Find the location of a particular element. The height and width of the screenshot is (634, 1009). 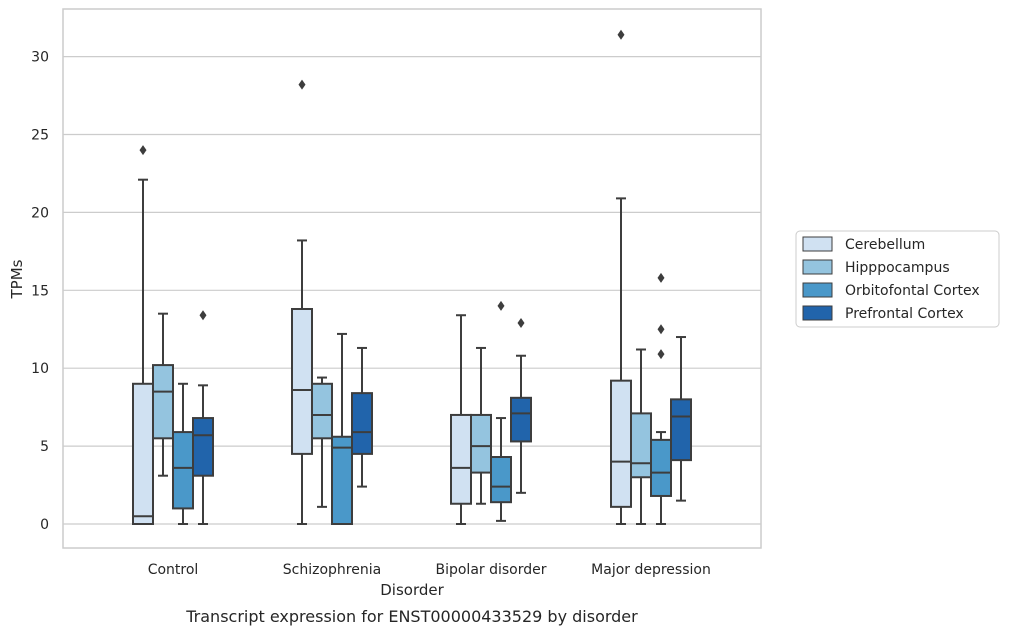

y-tick-label: 15 is located at coordinates (40, 291).